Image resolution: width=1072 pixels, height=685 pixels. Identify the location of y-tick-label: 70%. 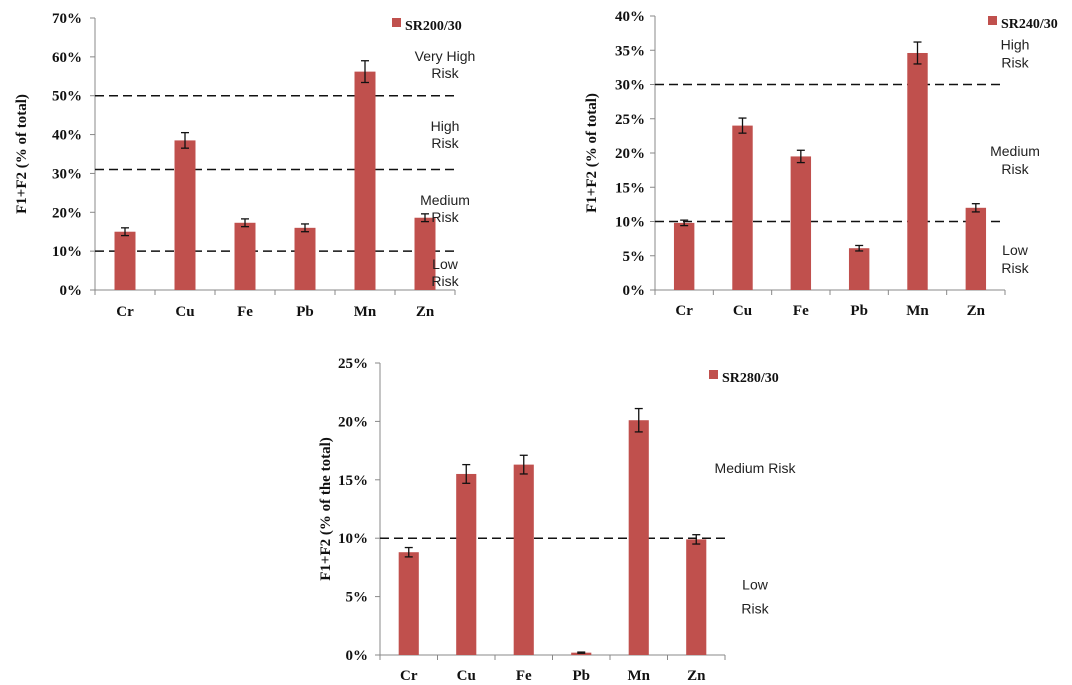
(67, 19).